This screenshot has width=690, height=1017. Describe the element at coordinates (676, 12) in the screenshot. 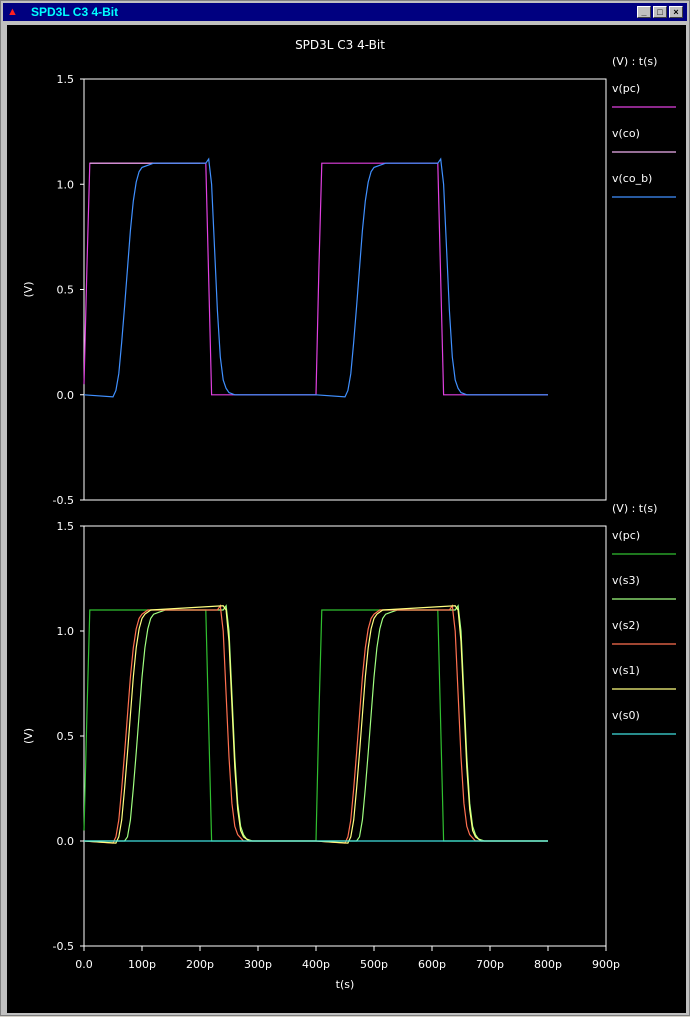

I see `close-button: ×` at that location.